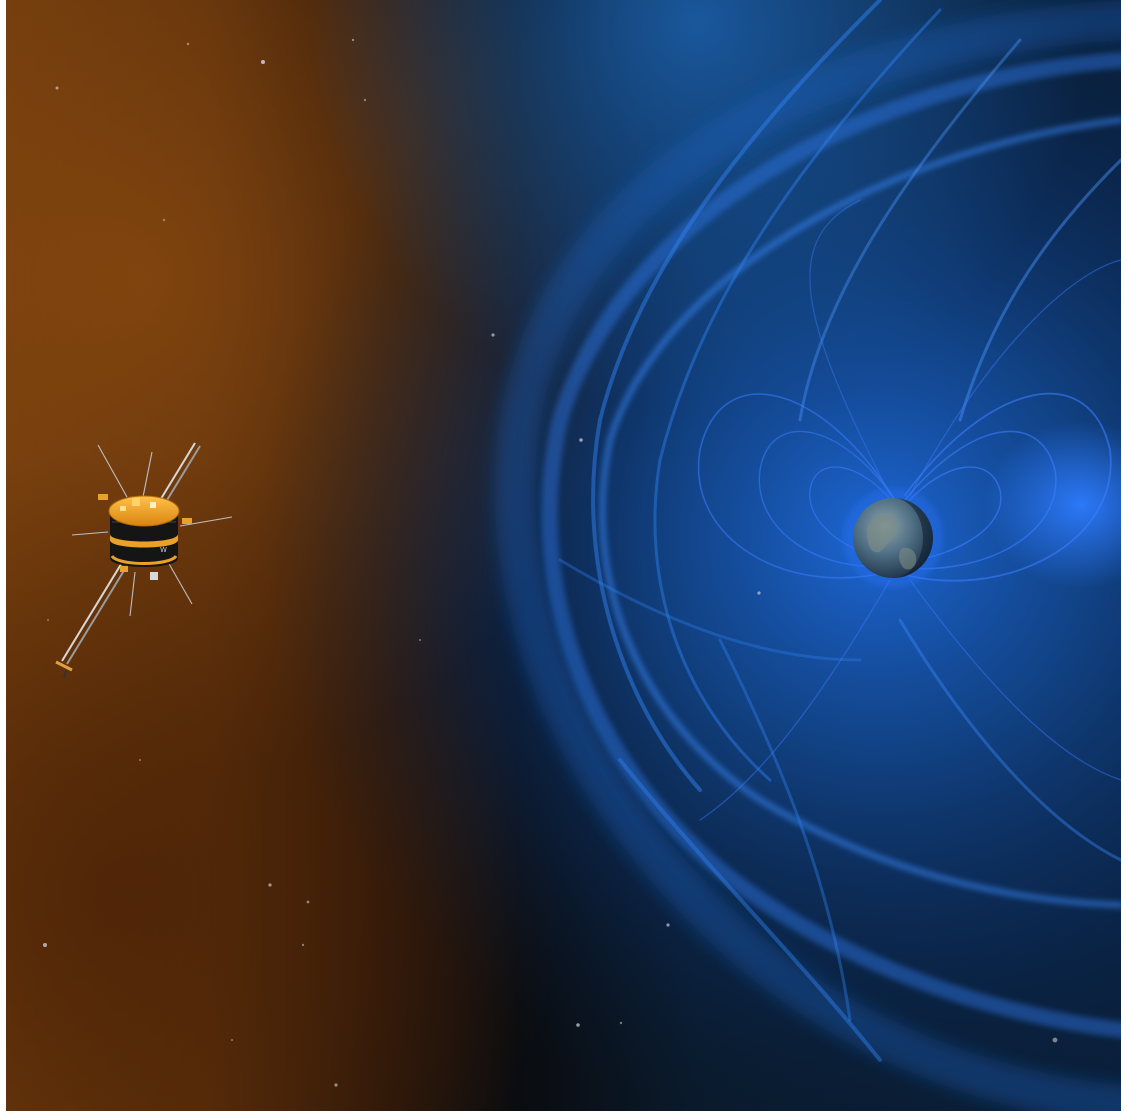 This screenshot has width=1127, height=1118. I want to click on spacecraft-top-deck, so click(144, 511).